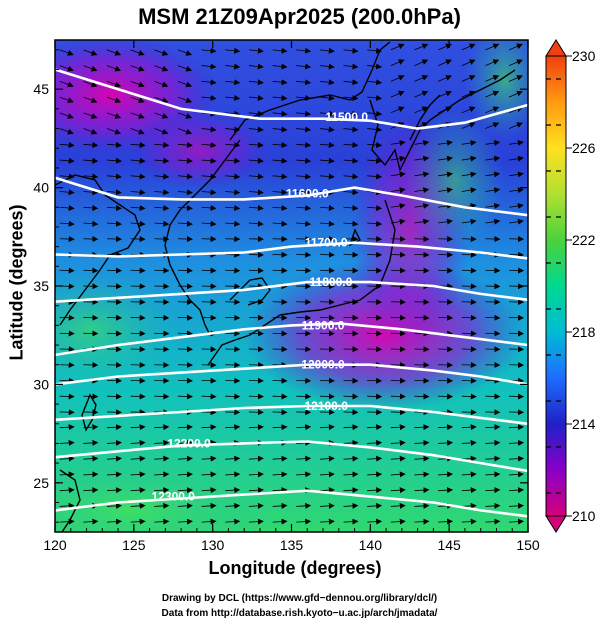  What do you see at coordinates (449, 545) in the screenshot?
I see `x-tick-label: 145` at bounding box center [449, 545].